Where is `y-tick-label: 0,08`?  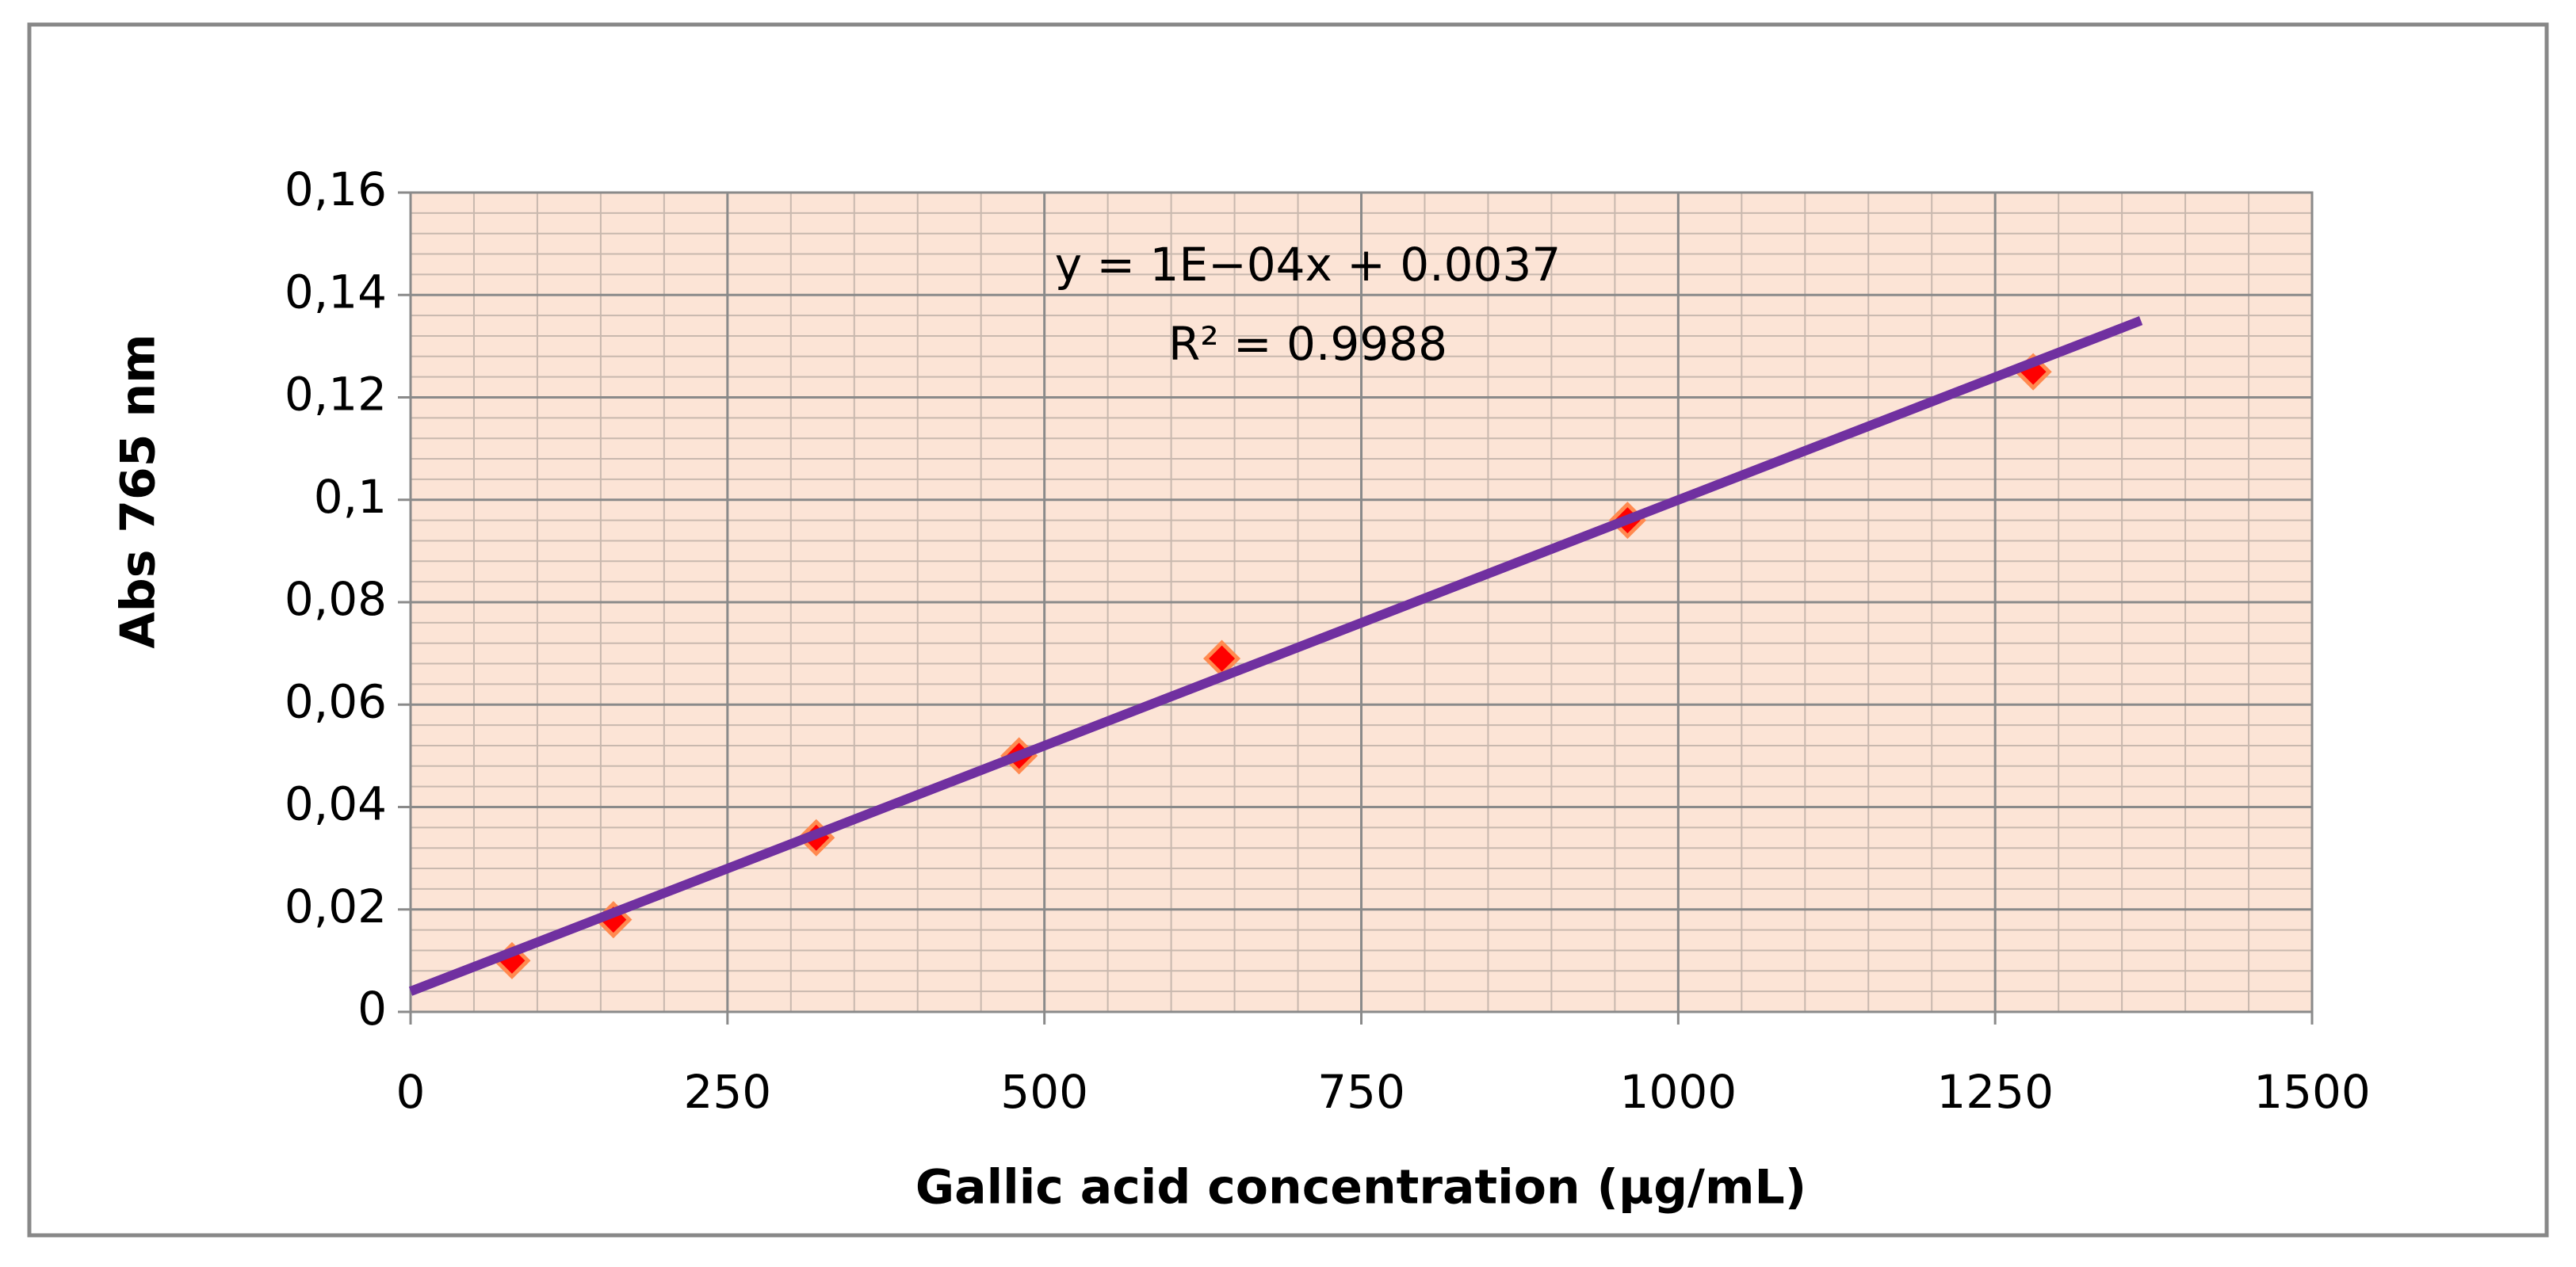 y-tick-label: 0,08 is located at coordinates (336, 599).